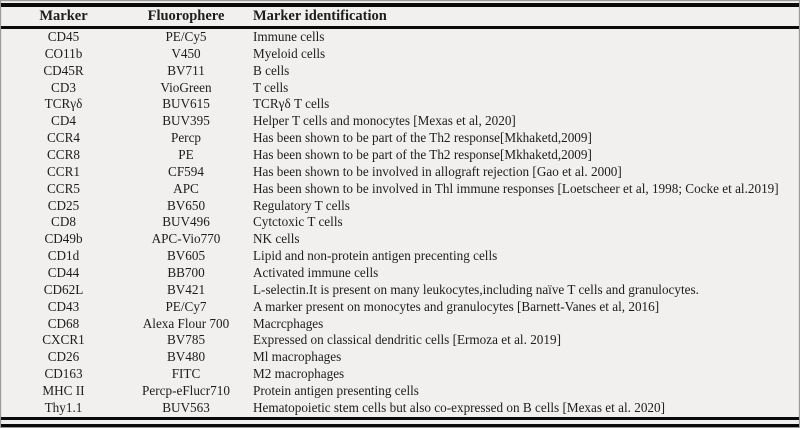 The width and height of the screenshot is (800, 428). I want to click on cell-identification: T cells, so click(271, 87).